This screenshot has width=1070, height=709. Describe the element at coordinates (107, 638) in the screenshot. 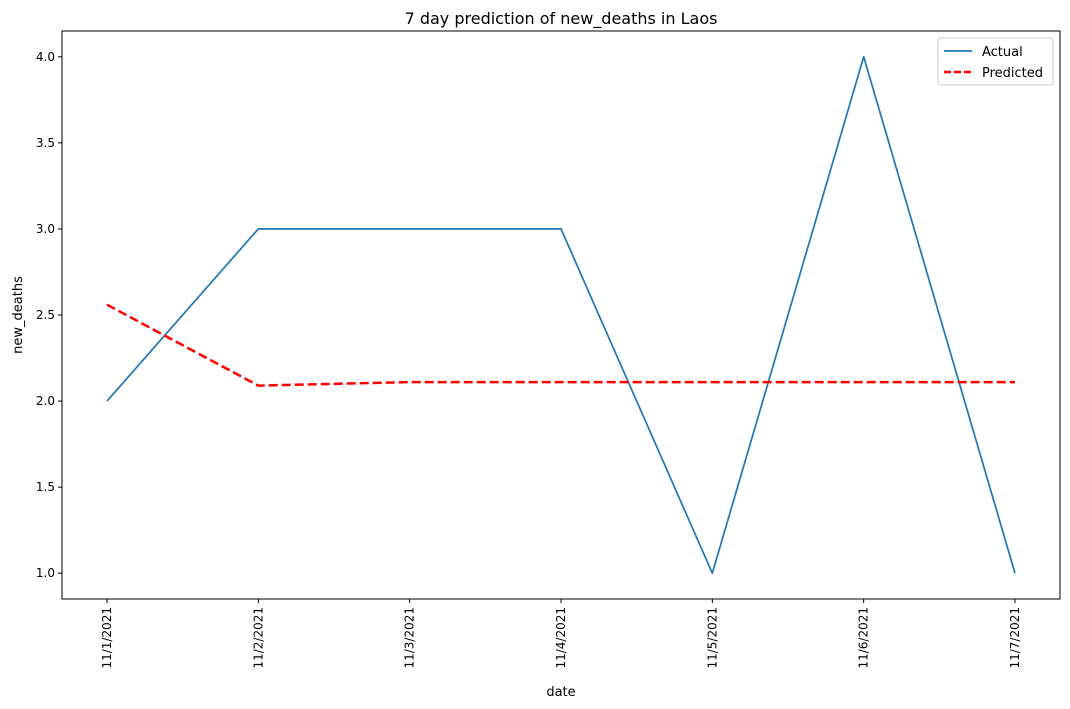

I see `x-tick-label: 11/1/2021` at that location.